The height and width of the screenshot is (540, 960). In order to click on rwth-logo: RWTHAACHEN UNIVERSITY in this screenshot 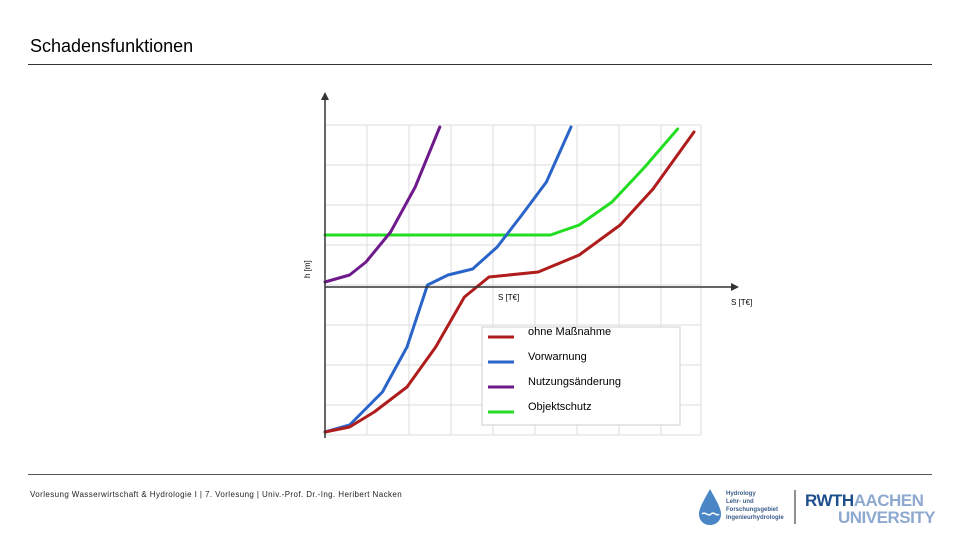, I will do `click(871, 509)`.